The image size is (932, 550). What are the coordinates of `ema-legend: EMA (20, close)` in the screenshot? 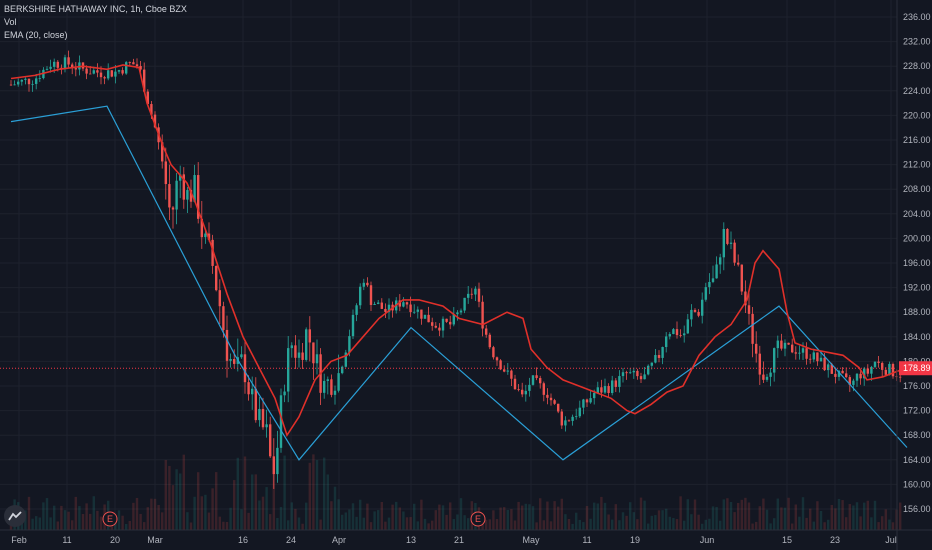 It's located at (36, 35).